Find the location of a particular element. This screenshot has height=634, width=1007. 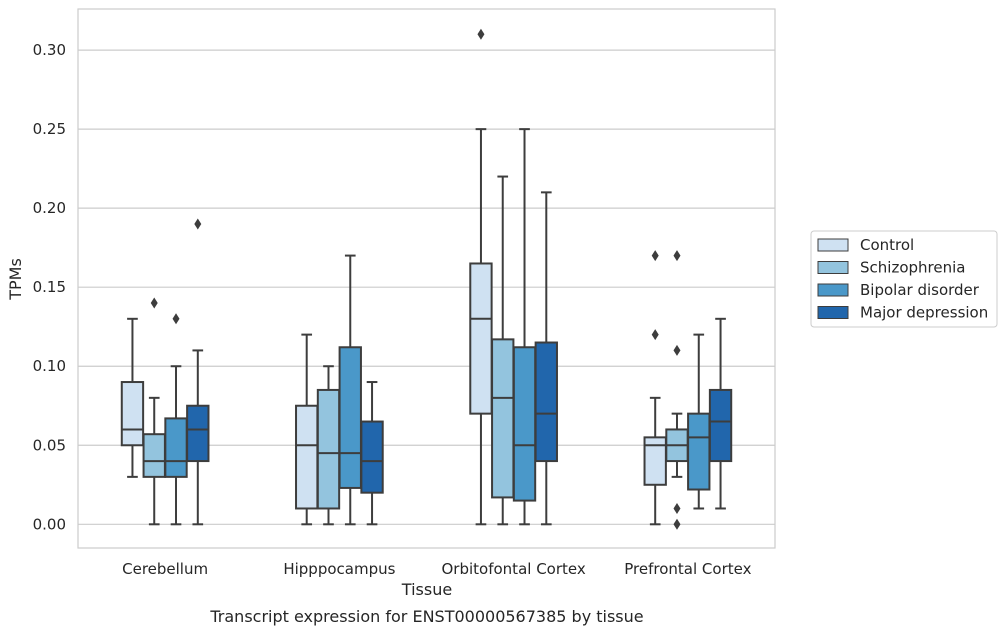

y-tick-label: 0.00 is located at coordinates (49, 524).